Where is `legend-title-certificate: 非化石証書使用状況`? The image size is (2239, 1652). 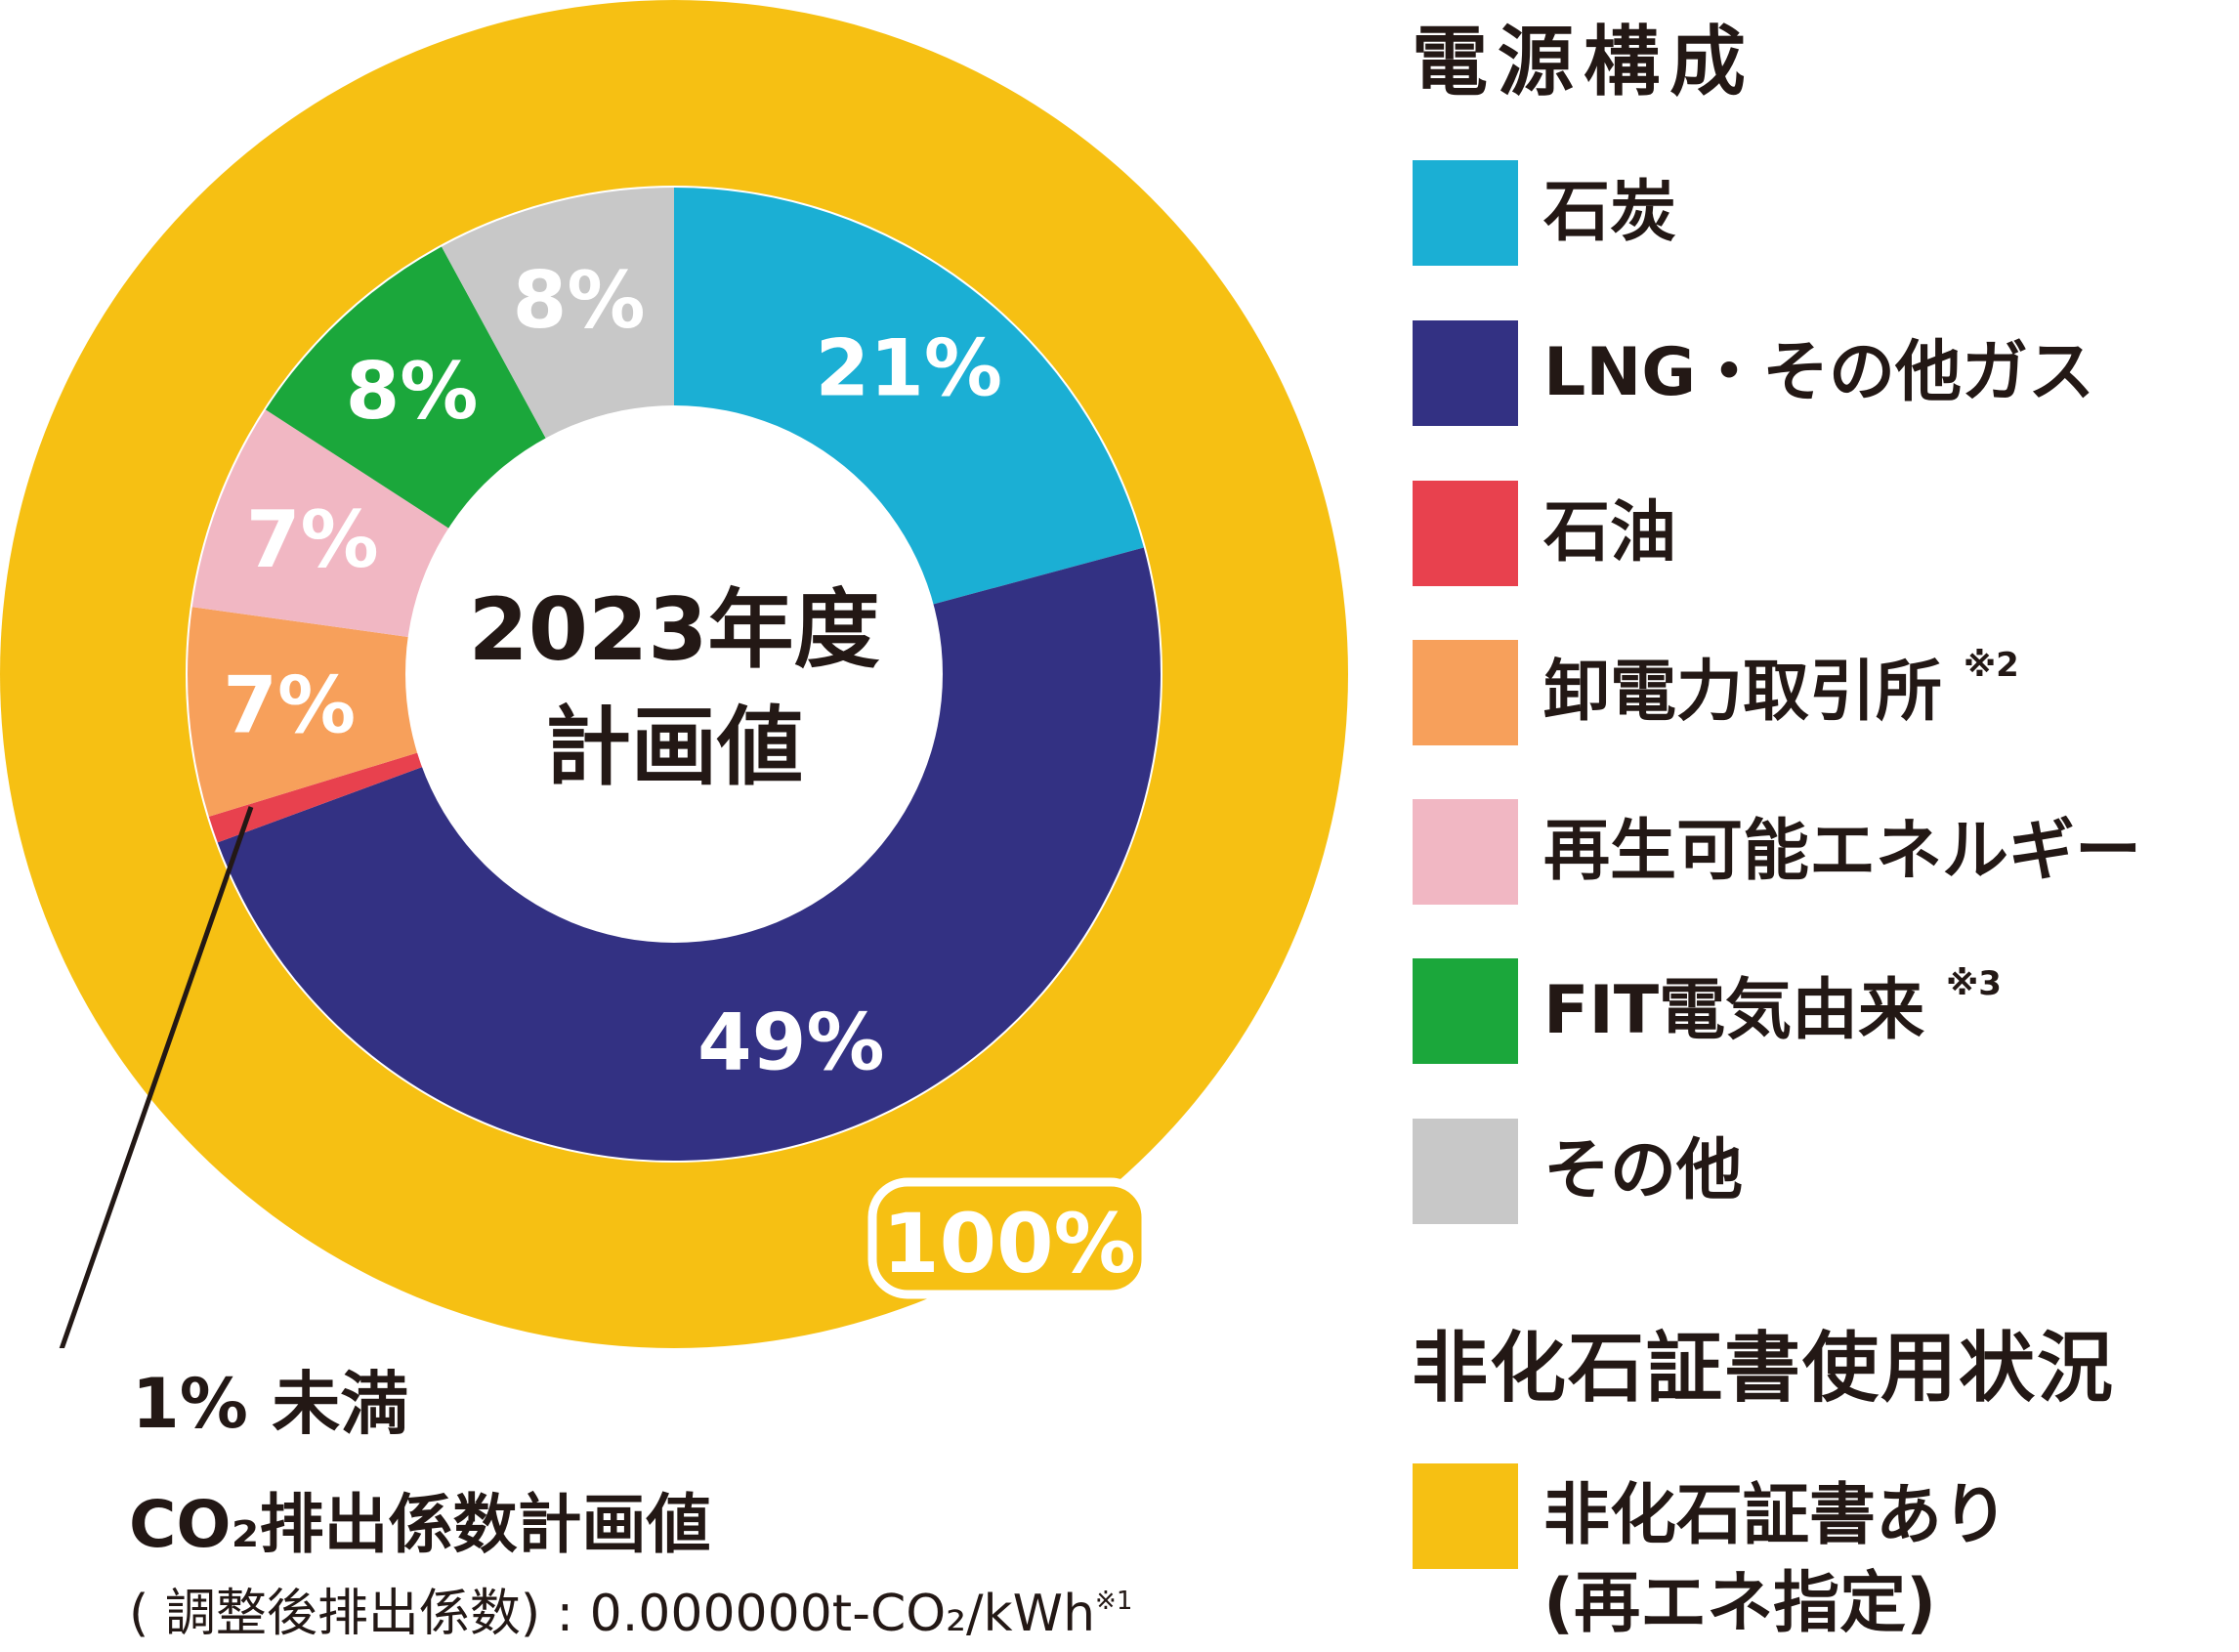 legend-title-certificate: 非化石証書使用状況 is located at coordinates (1764, 1369).